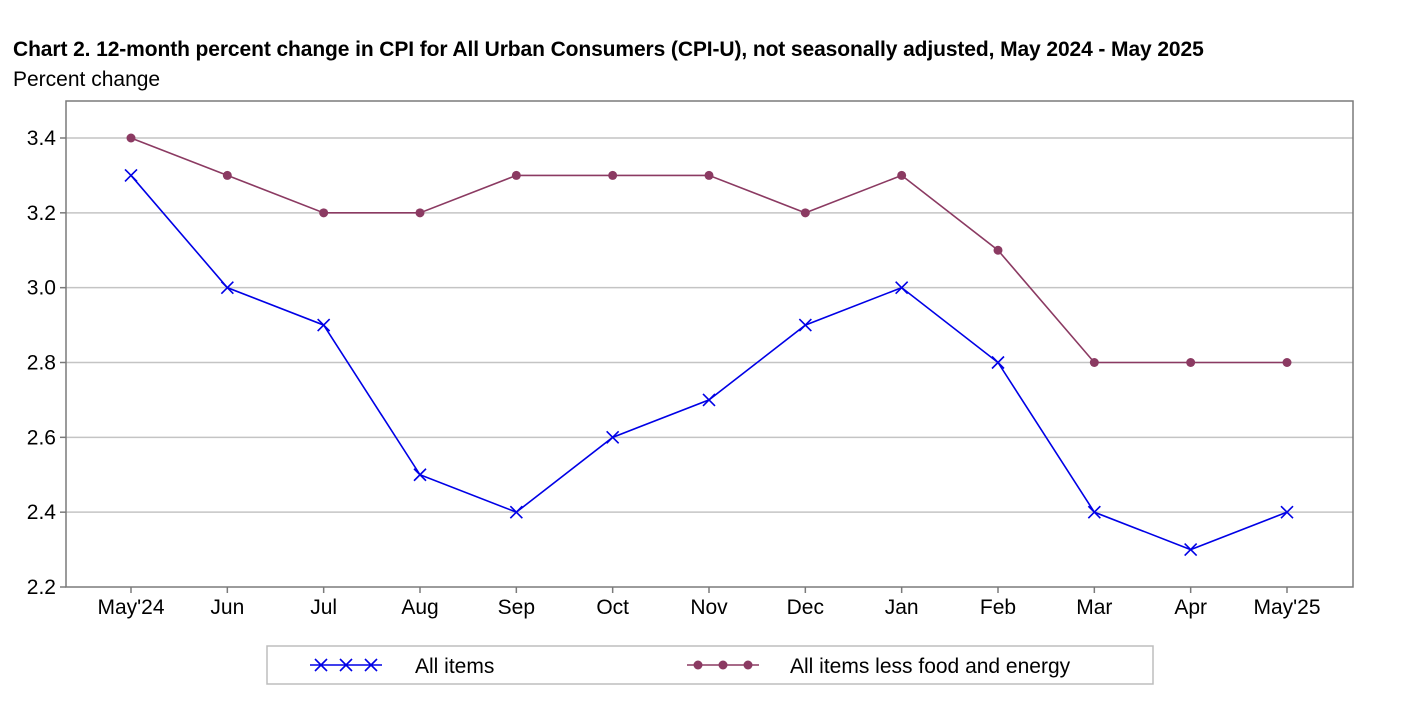  I want to click on x-tick-label-2: Jul, so click(323, 607).